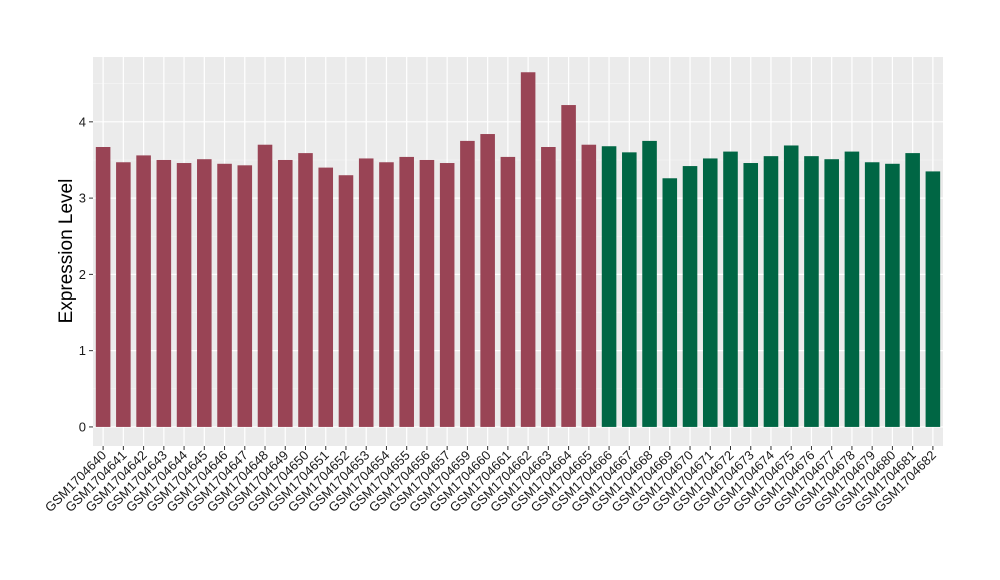 This screenshot has height=580, width=1000. Describe the element at coordinates (82, 350) in the screenshot. I see `y-tick-label: 1` at that location.